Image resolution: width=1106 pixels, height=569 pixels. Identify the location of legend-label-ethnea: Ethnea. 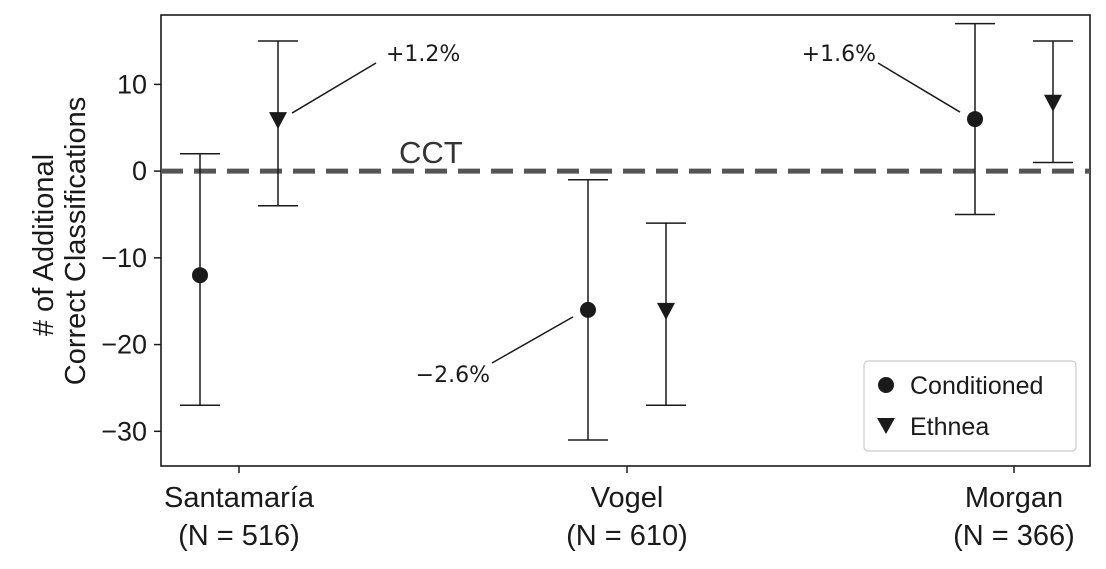
(949, 427).